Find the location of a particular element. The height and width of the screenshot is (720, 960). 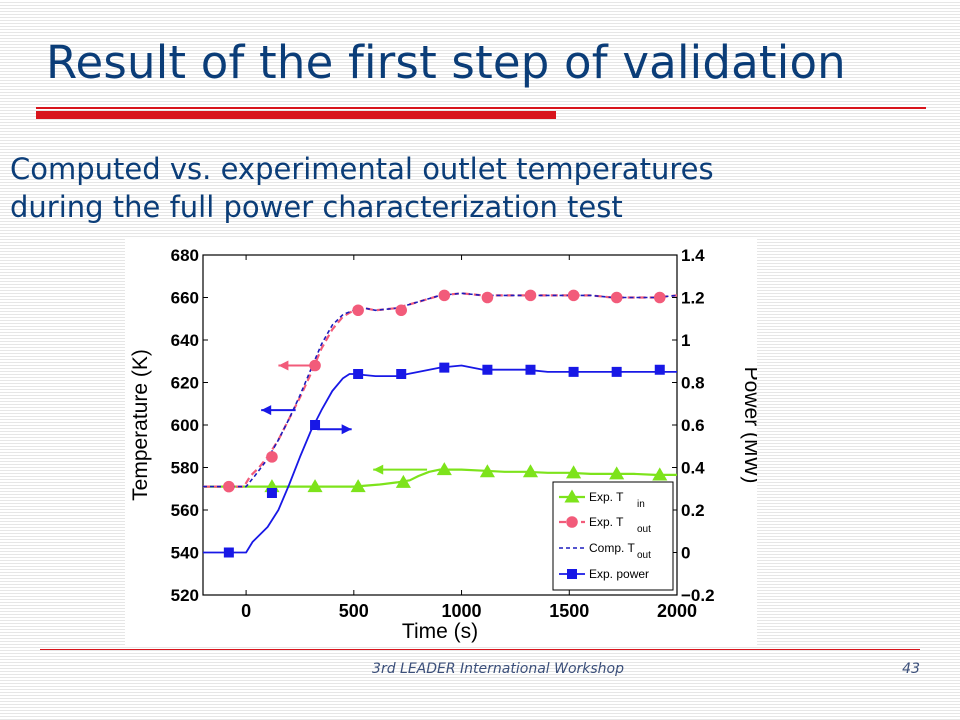

y2-tick-label: 0.8 is located at coordinates (693, 383).